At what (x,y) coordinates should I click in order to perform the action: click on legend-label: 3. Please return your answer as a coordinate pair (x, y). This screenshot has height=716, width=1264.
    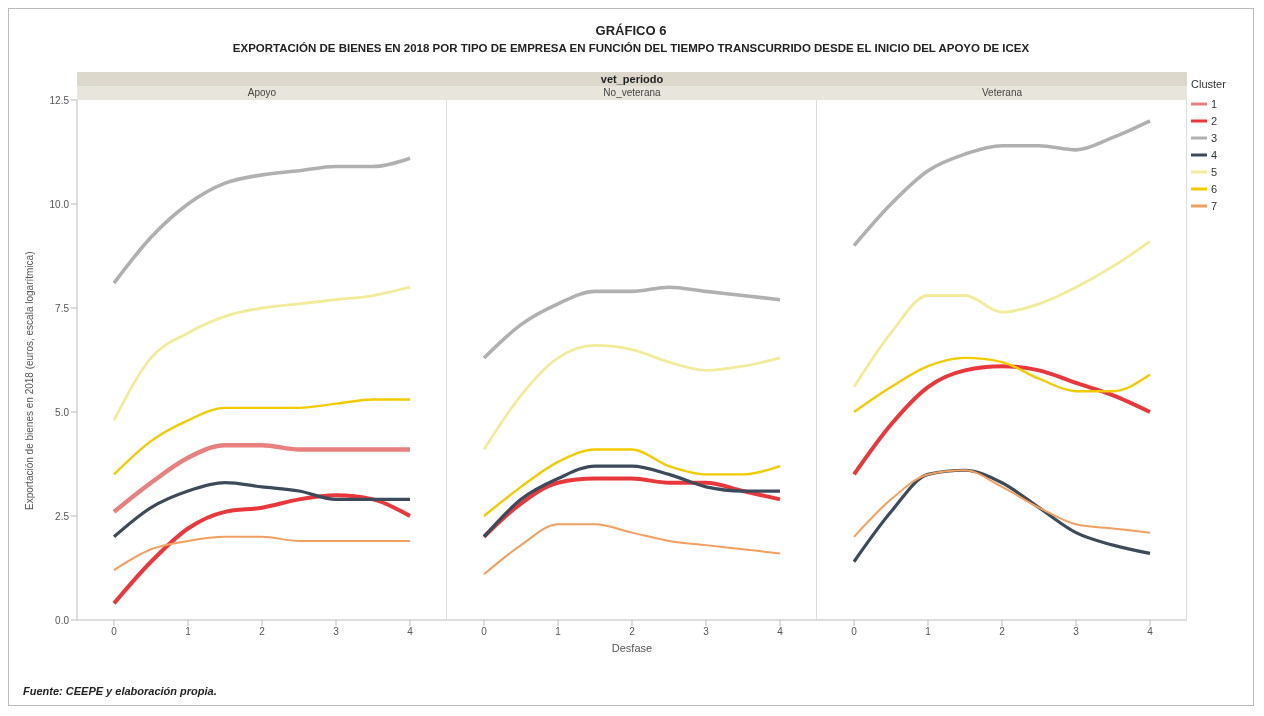
    Looking at the image, I should click on (1214, 138).